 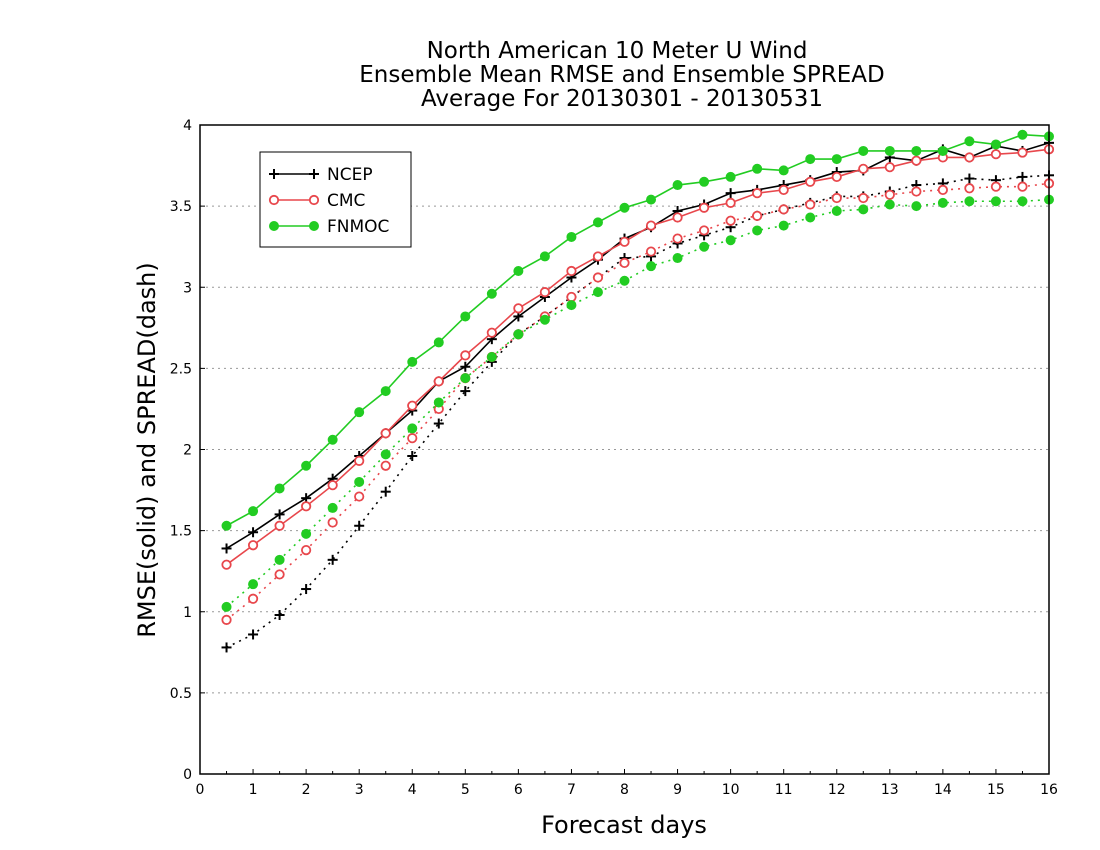 What do you see at coordinates (274, 226) in the screenshot?
I see `legend-marker-fnmoc-start` at bounding box center [274, 226].